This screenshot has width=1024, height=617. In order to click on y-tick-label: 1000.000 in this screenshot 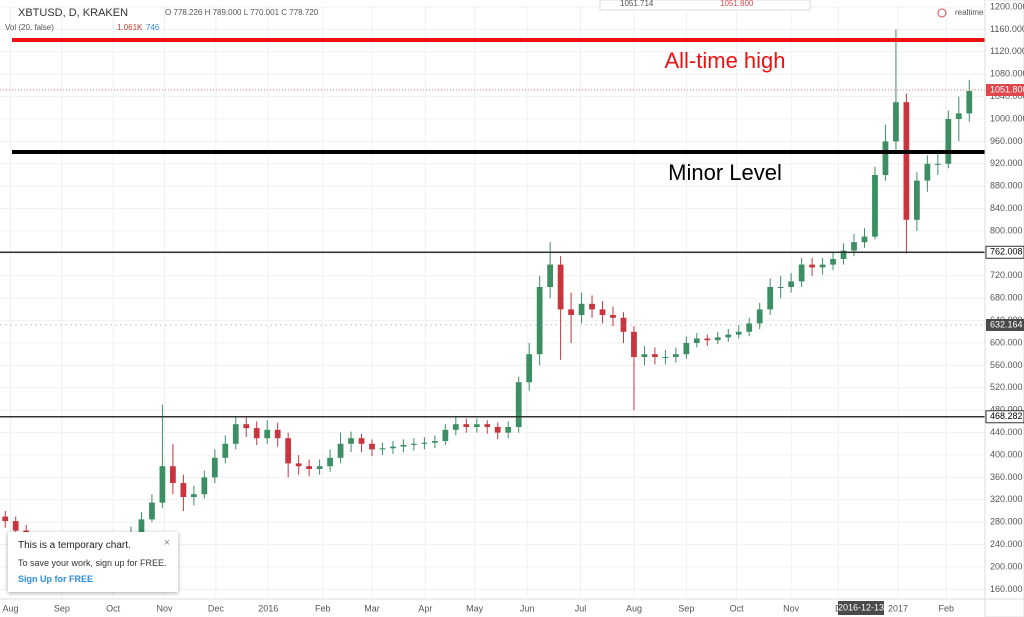, I will do `click(1007, 118)`.